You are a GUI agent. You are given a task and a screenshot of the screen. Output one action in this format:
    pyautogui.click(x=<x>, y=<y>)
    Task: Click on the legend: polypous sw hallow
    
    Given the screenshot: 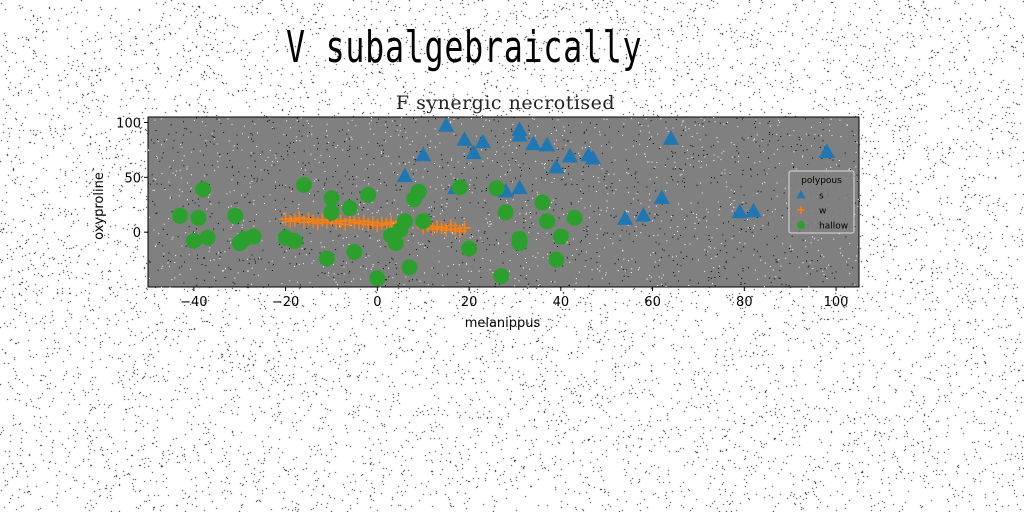 What is the action you would take?
    pyautogui.click(x=821, y=202)
    